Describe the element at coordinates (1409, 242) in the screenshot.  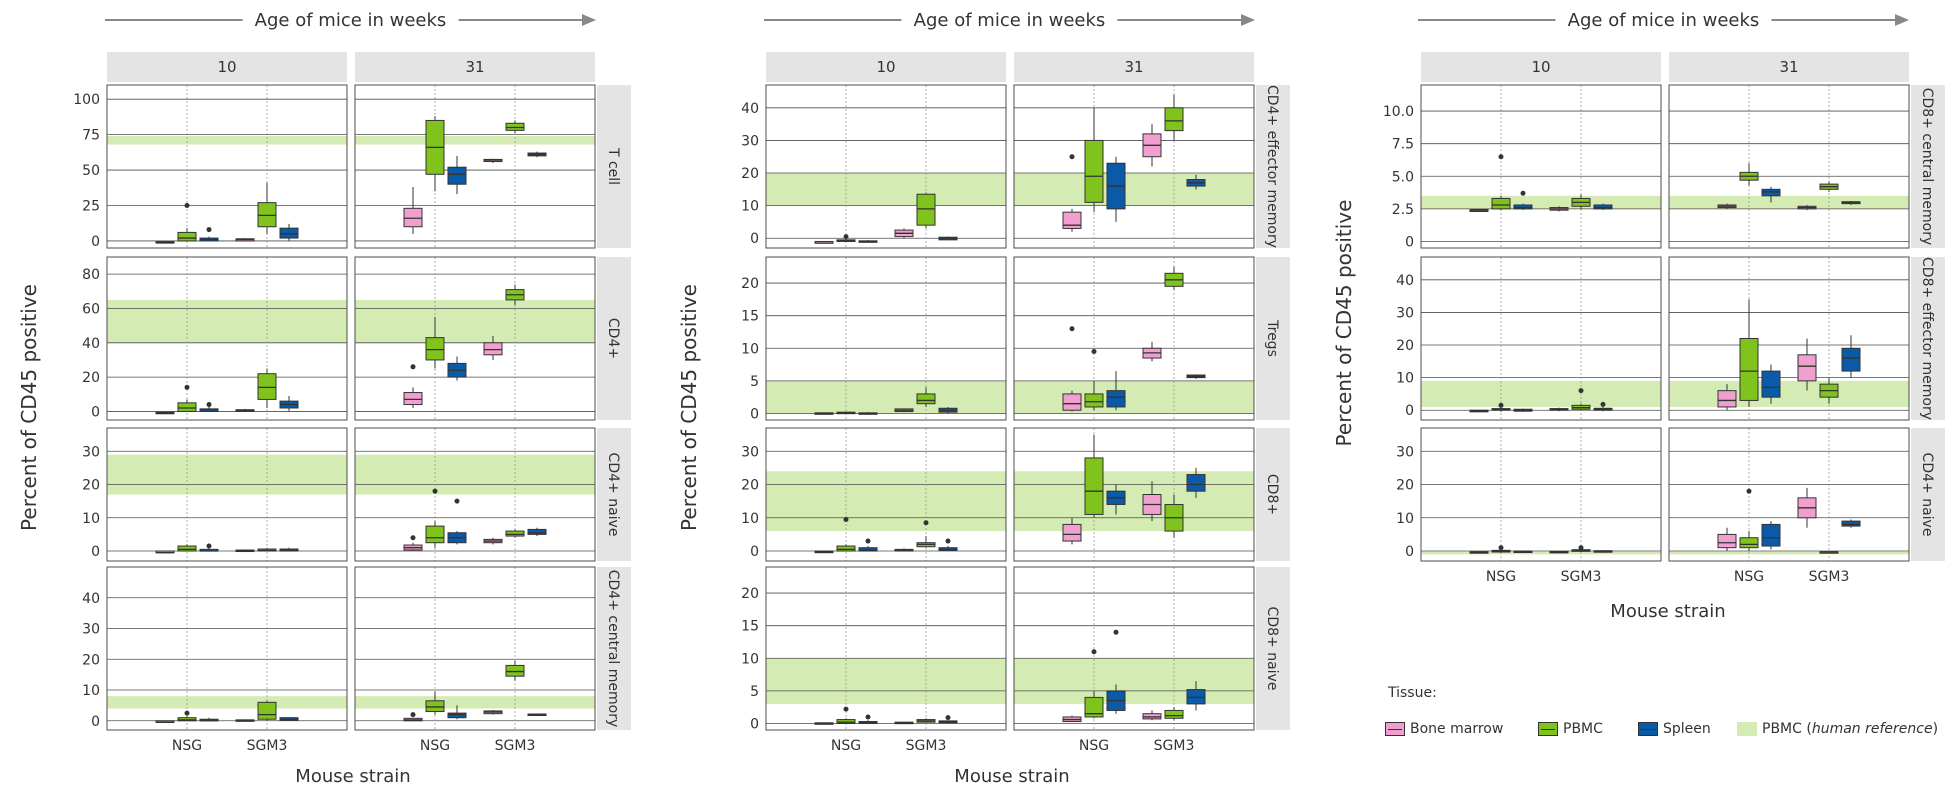
I see `y-tick-label-right-cd8-central-memory-0: 0` at that location.